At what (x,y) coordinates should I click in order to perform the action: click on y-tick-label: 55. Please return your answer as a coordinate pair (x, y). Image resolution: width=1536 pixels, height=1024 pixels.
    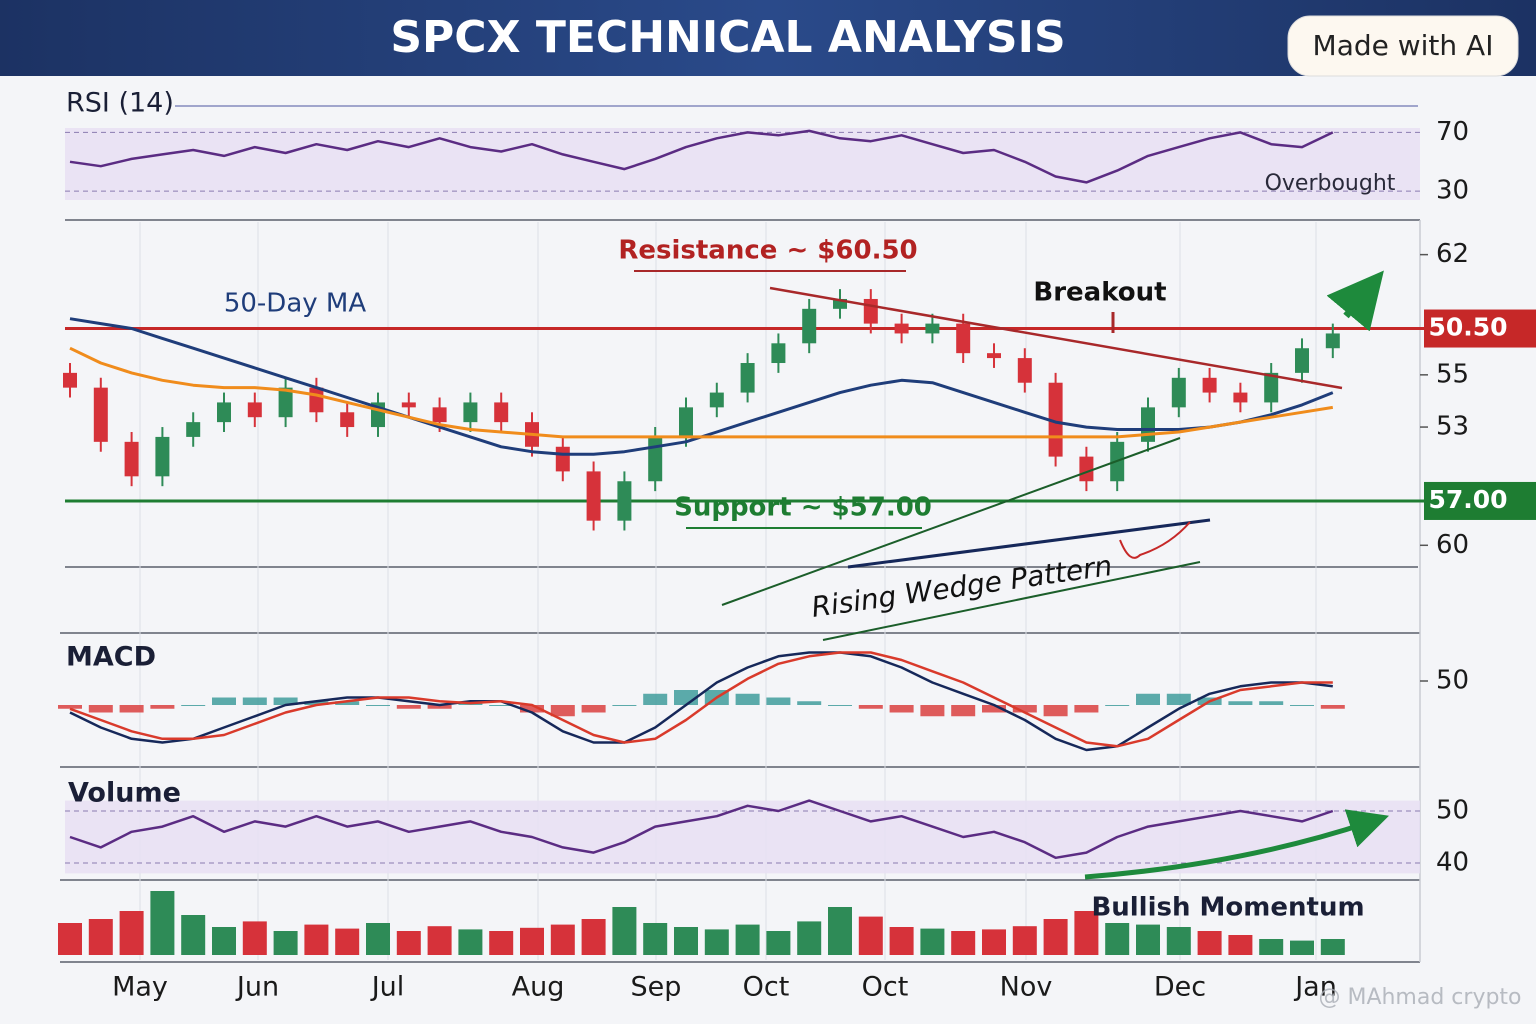
    Looking at the image, I should click on (1452, 374).